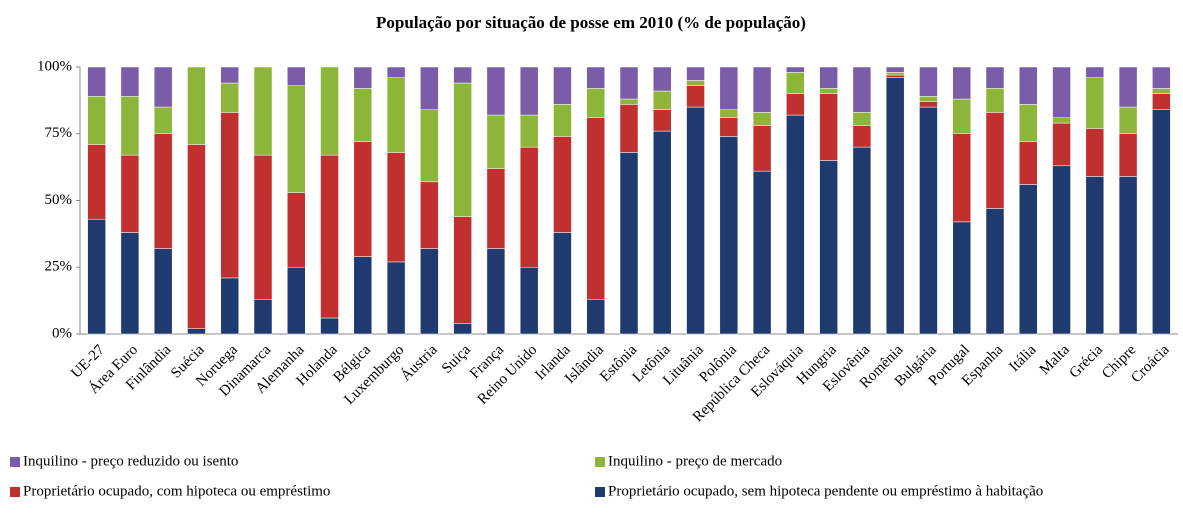  I want to click on x-tick-label: Itália, so click(1022, 358).